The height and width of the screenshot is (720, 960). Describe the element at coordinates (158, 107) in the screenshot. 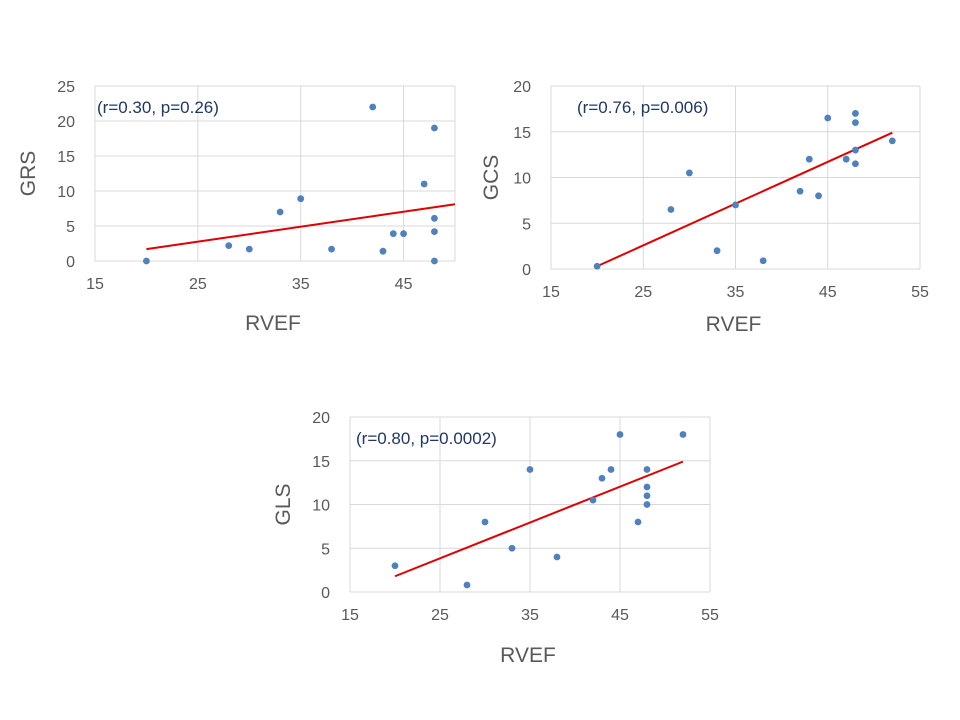

I see `correlation-annotation: (r=0.30, p=0.26)` at that location.